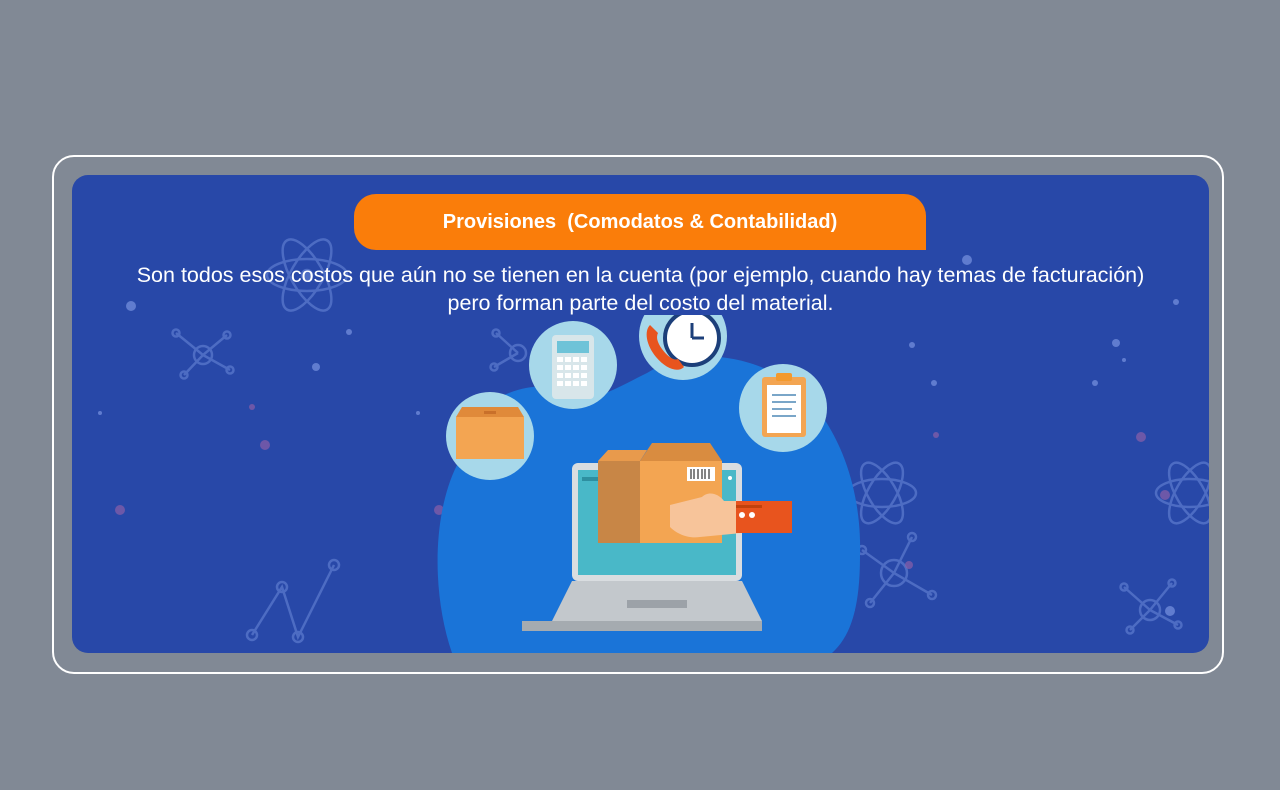 The height and width of the screenshot is (790, 1280). I want to click on package-box, so click(660, 493).